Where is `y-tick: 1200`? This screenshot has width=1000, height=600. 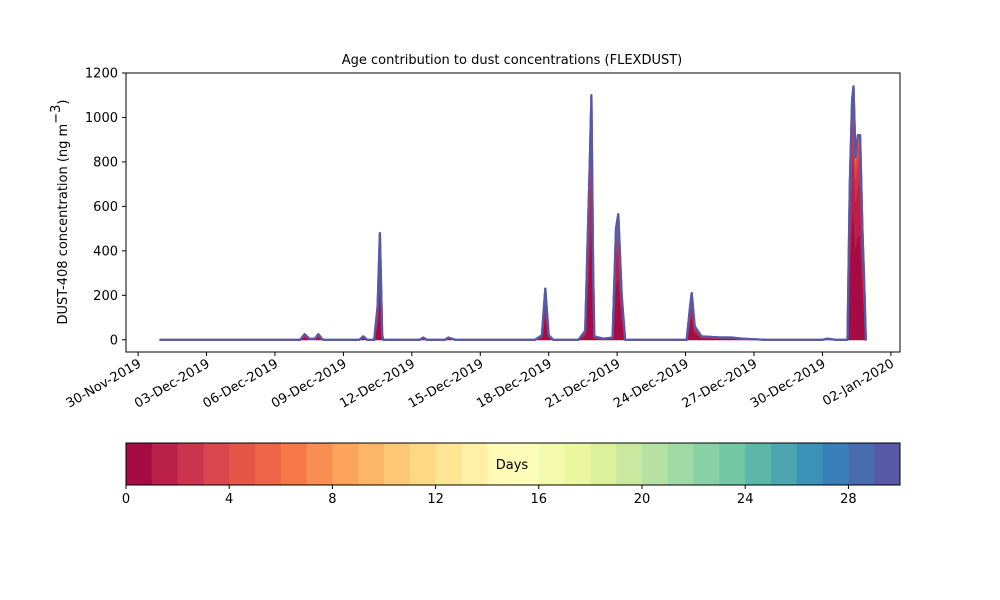 y-tick: 1200 is located at coordinates (105, 74).